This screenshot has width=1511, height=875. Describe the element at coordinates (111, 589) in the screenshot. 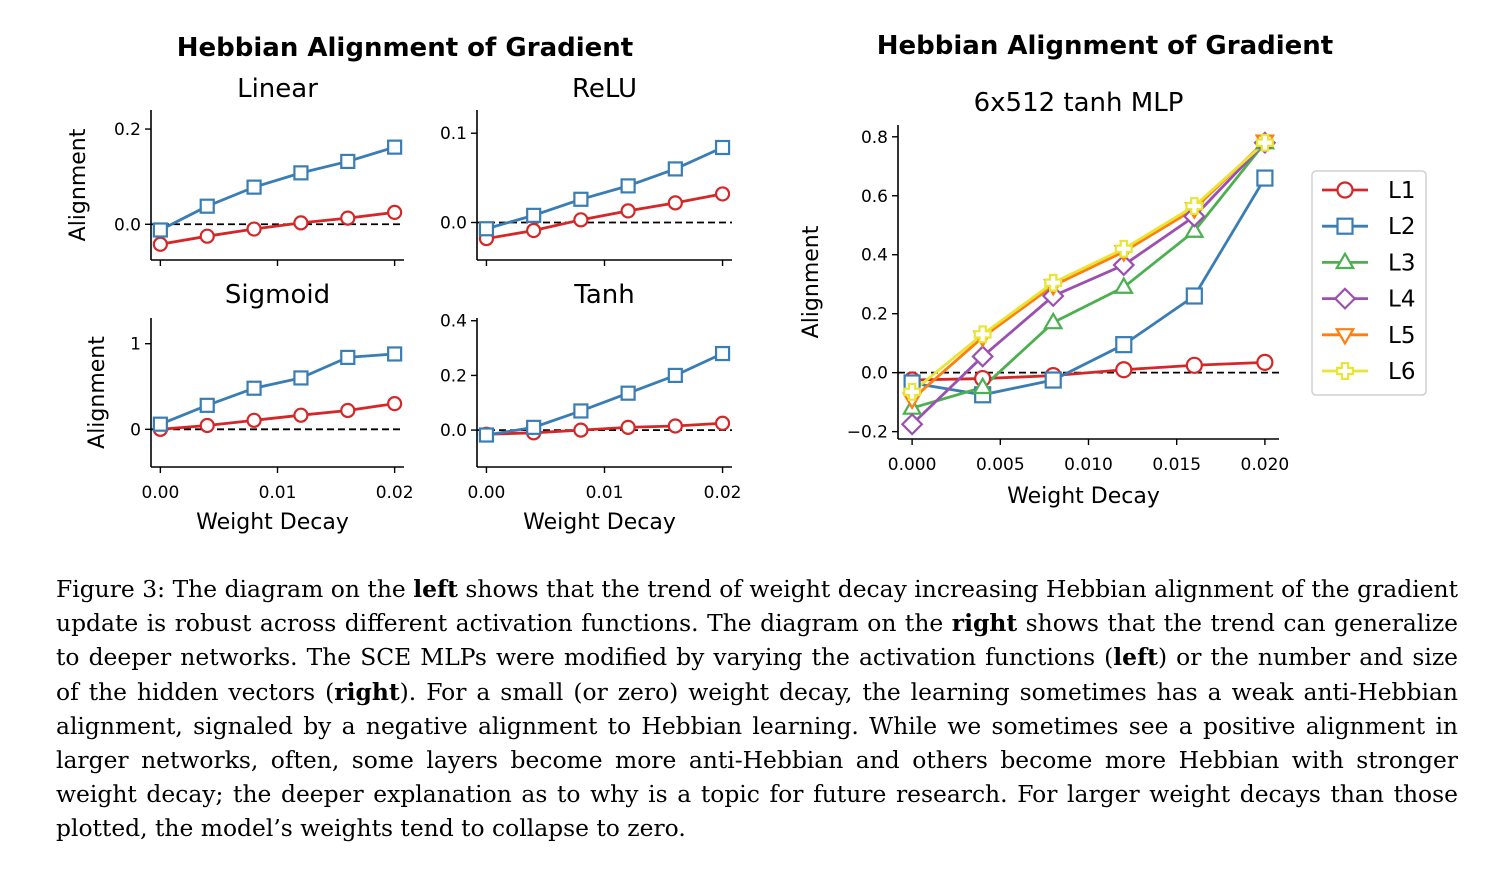

I see `caption-label: Figure 3:` at that location.